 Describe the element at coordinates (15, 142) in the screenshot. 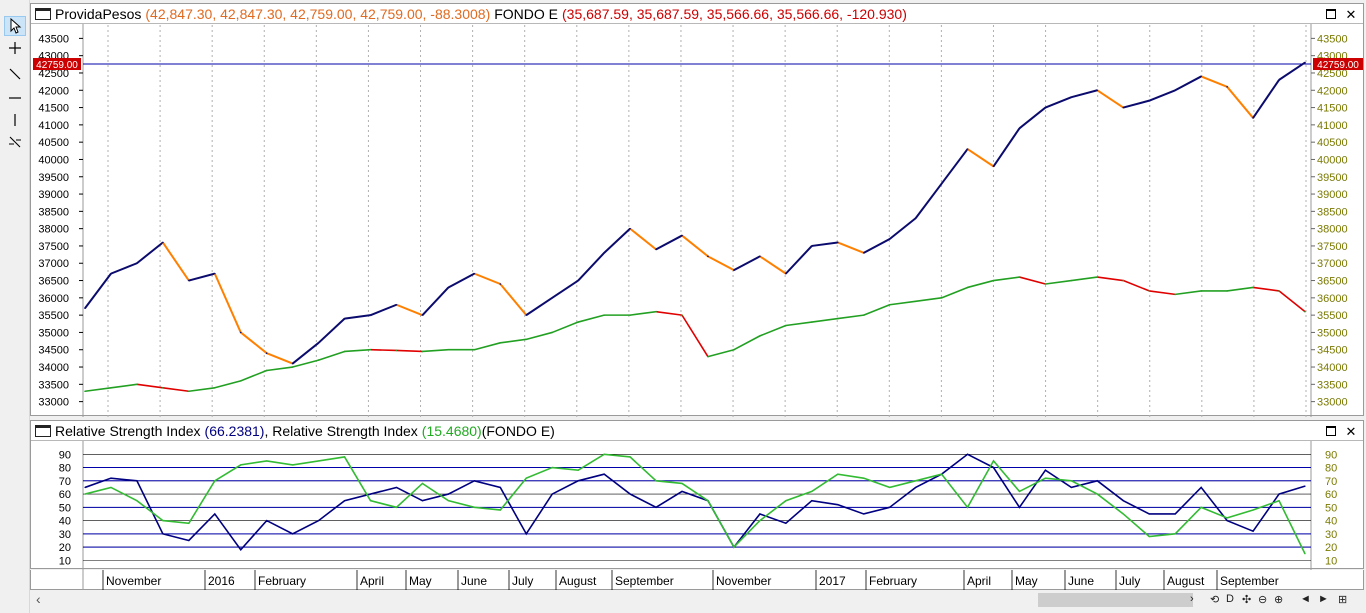

I see `fib-icon` at that location.